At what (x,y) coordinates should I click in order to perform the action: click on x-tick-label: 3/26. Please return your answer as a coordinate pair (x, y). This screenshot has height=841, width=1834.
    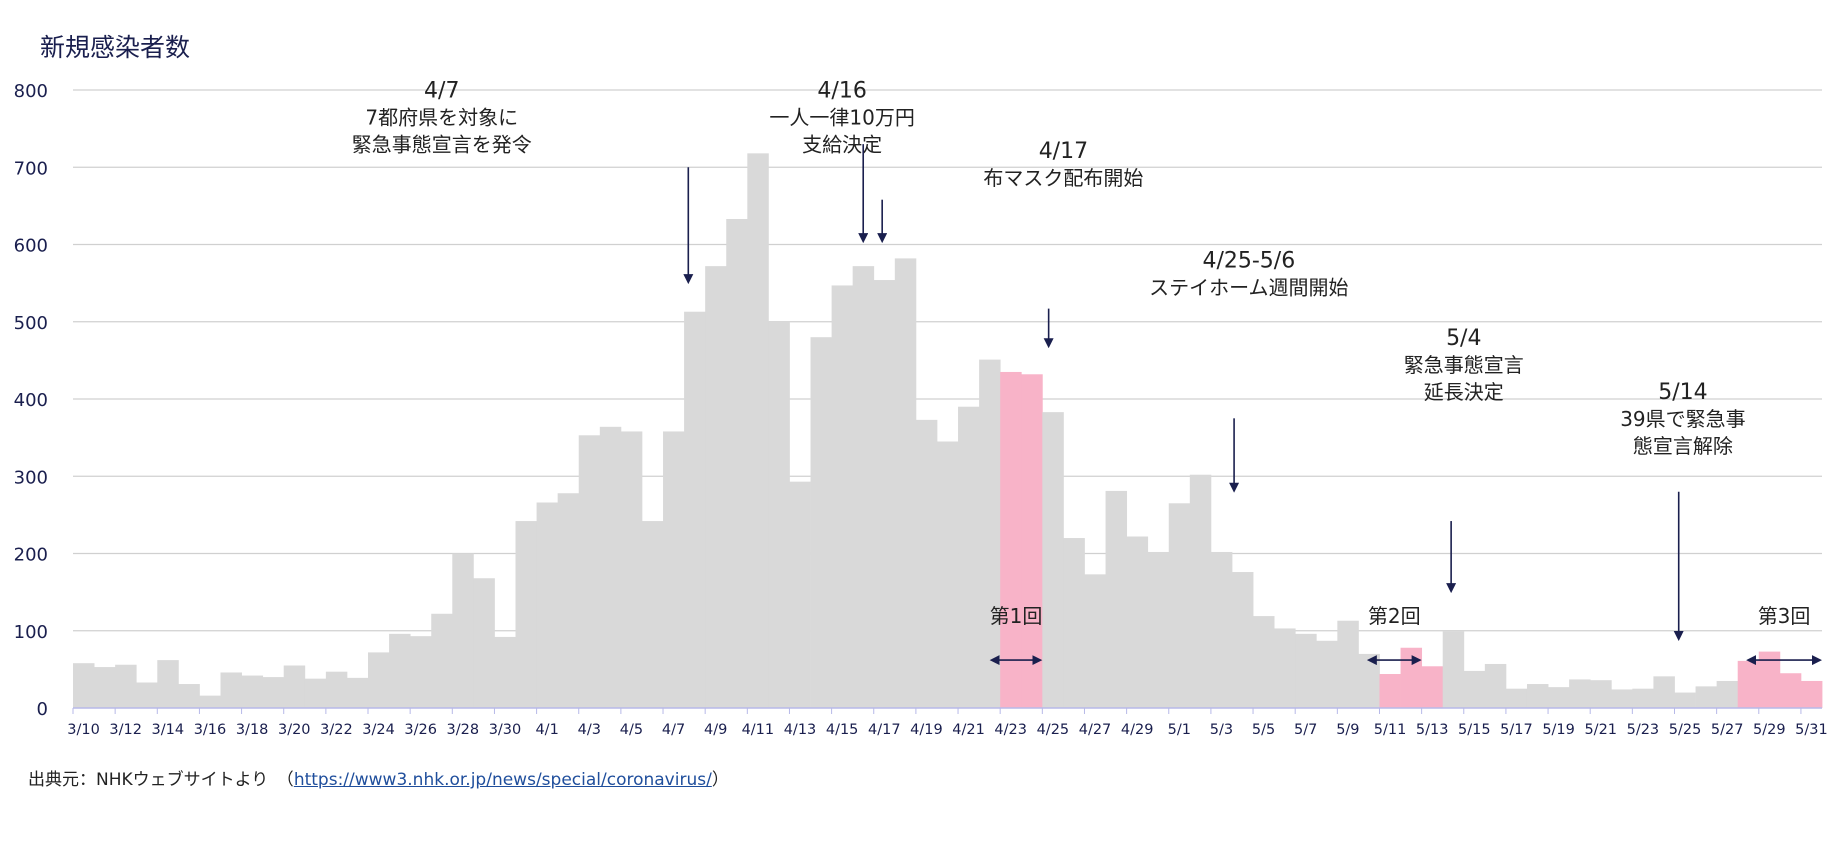
    Looking at the image, I should click on (420, 730).